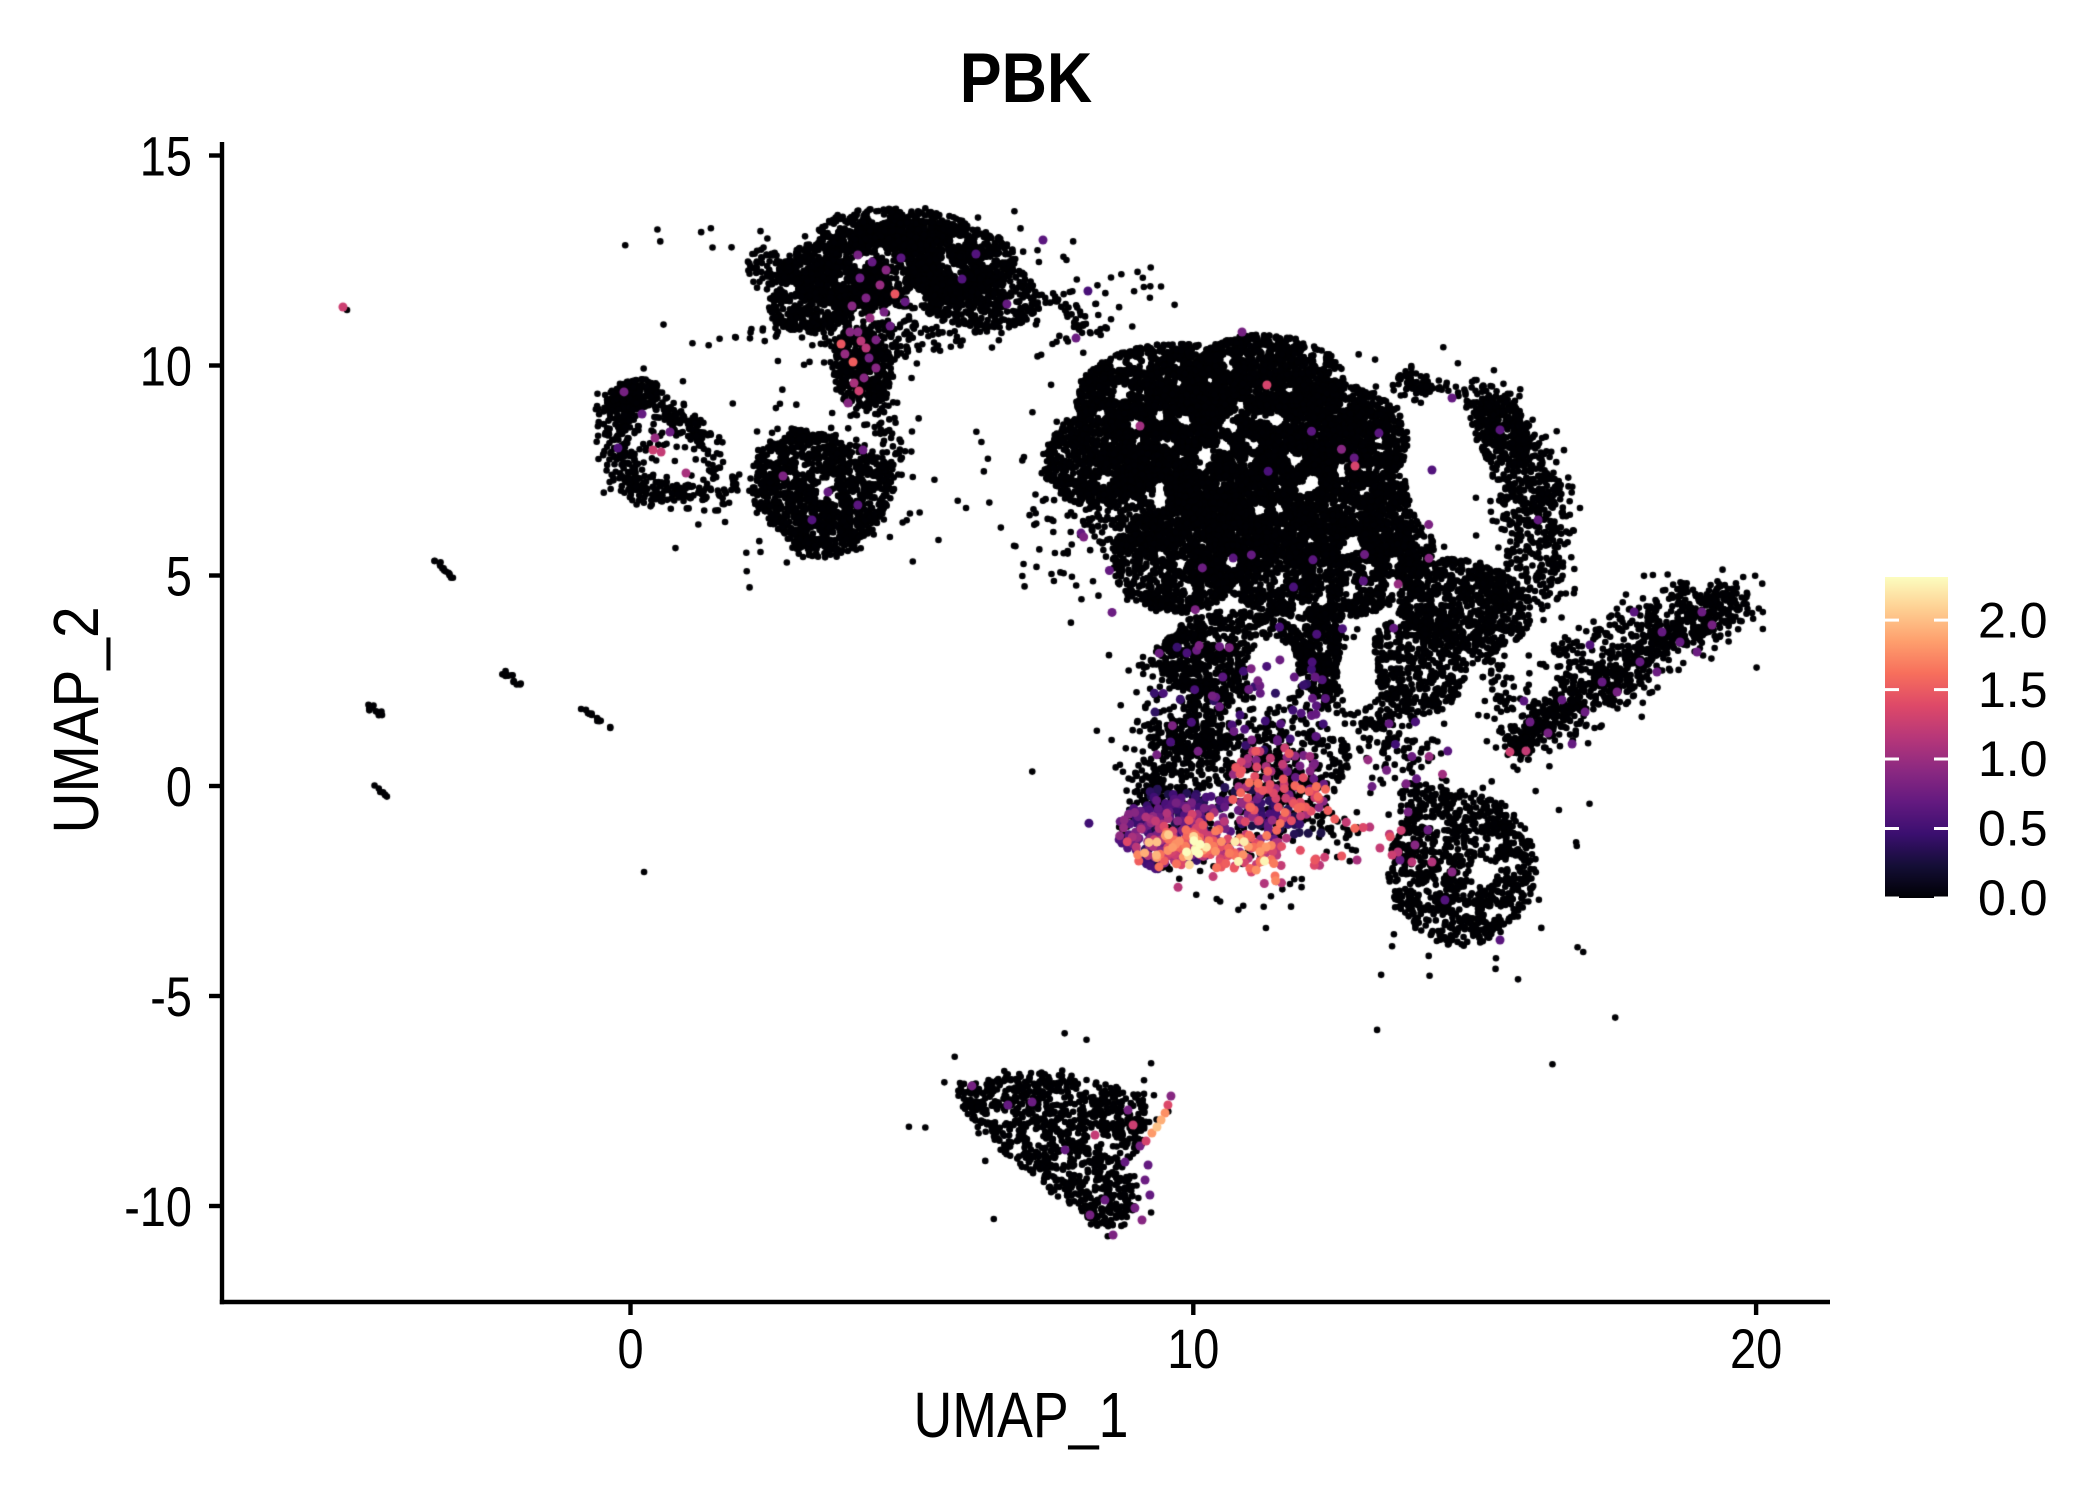 The width and height of the screenshot is (2100, 1500). I want to click on svg-text: UMAP_2, so click(76, 720).